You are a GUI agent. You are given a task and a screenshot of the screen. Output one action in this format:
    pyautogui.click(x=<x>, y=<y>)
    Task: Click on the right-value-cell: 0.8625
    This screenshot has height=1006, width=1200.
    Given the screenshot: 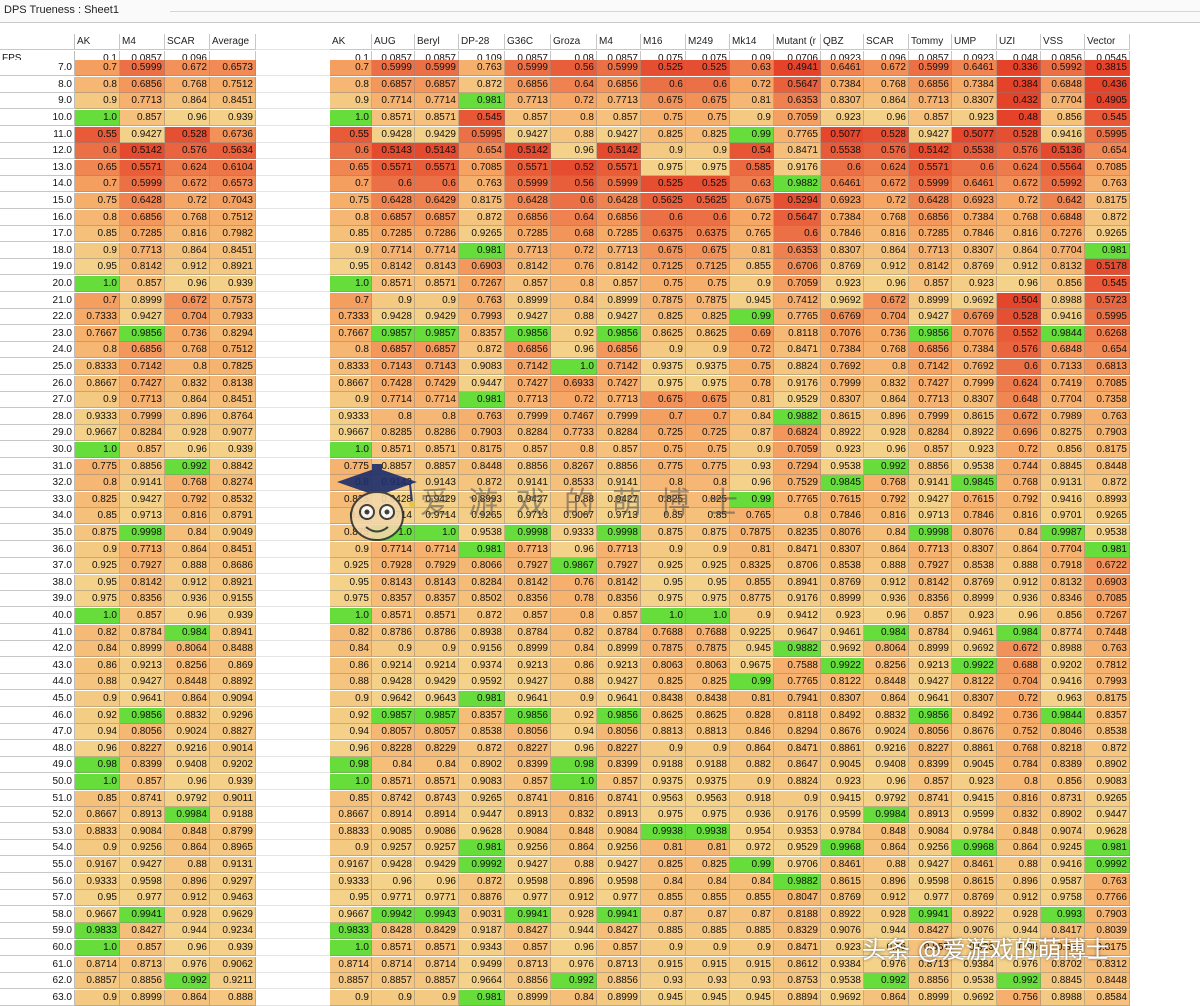 What is the action you would take?
    pyautogui.click(x=708, y=333)
    